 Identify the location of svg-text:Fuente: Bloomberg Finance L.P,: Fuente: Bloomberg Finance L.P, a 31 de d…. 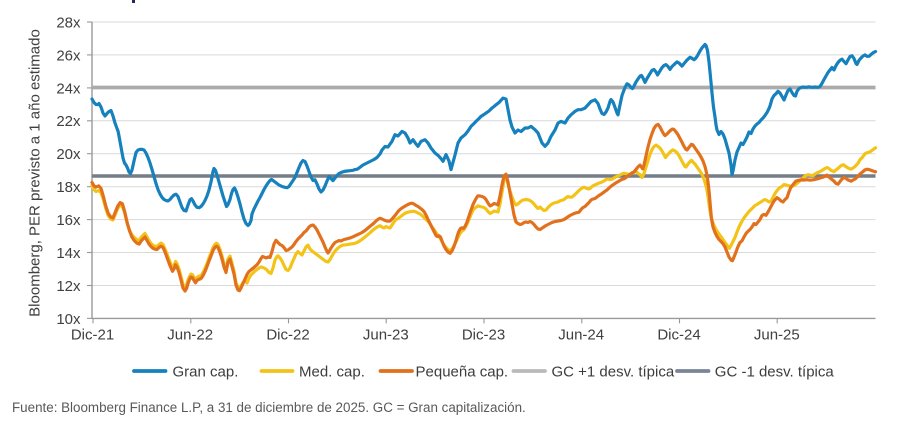
(269, 407).